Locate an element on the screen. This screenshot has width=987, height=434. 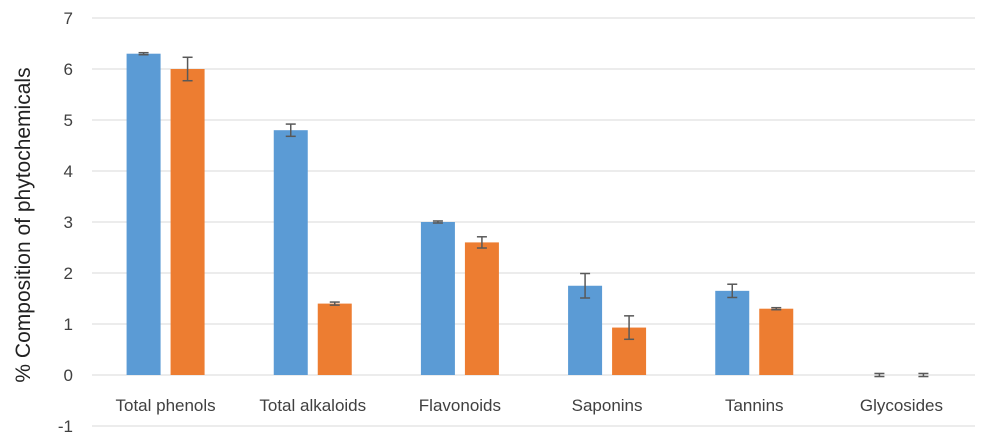
y-tick-label: 1 is located at coordinates (68, 324).